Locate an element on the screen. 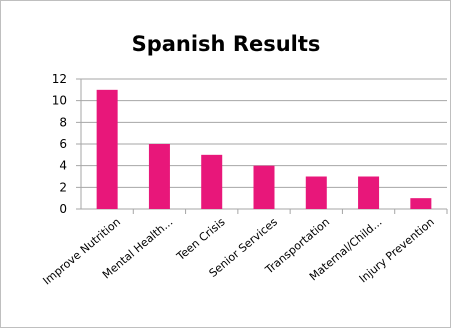  y-tick-label: 10 is located at coordinates (59, 101).